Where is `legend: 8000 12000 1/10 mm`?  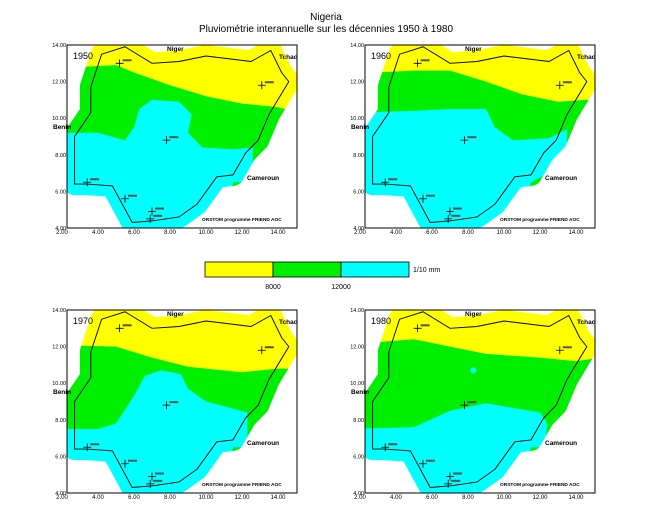 legend: 8000 12000 1/10 mm is located at coordinates (322, 276).